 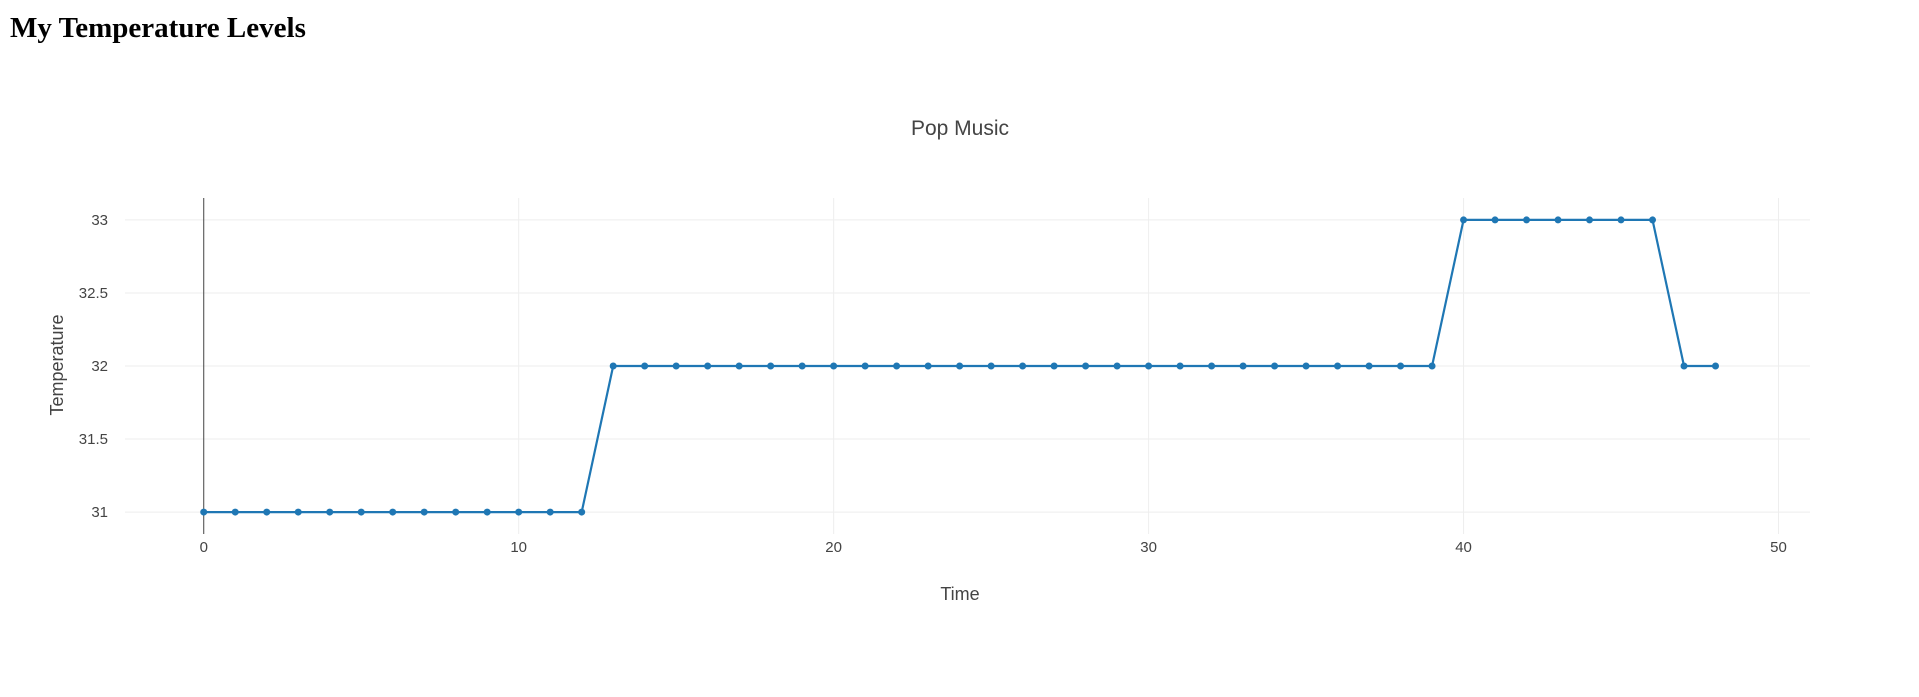 What do you see at coordinates (99, 512) in the screenshot?
I see `y-tick-label: 31` at bounding box center [99, 512].